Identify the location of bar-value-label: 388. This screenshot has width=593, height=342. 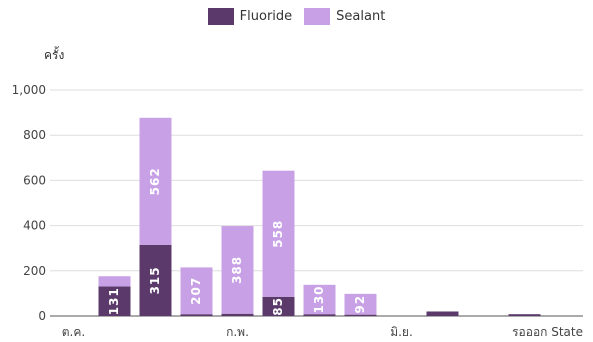
(237, 270).